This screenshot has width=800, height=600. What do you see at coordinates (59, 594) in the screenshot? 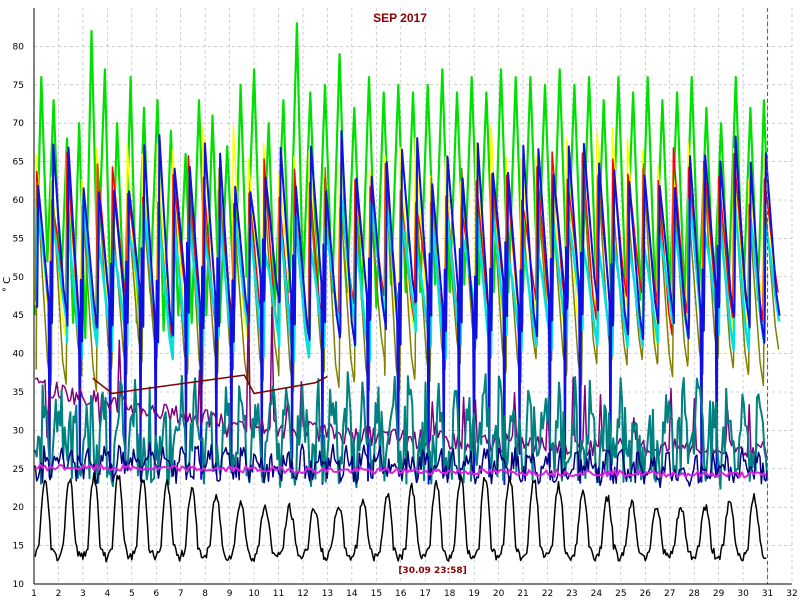
I see `x-tick-label: 2` at bounding box center [59, 594].